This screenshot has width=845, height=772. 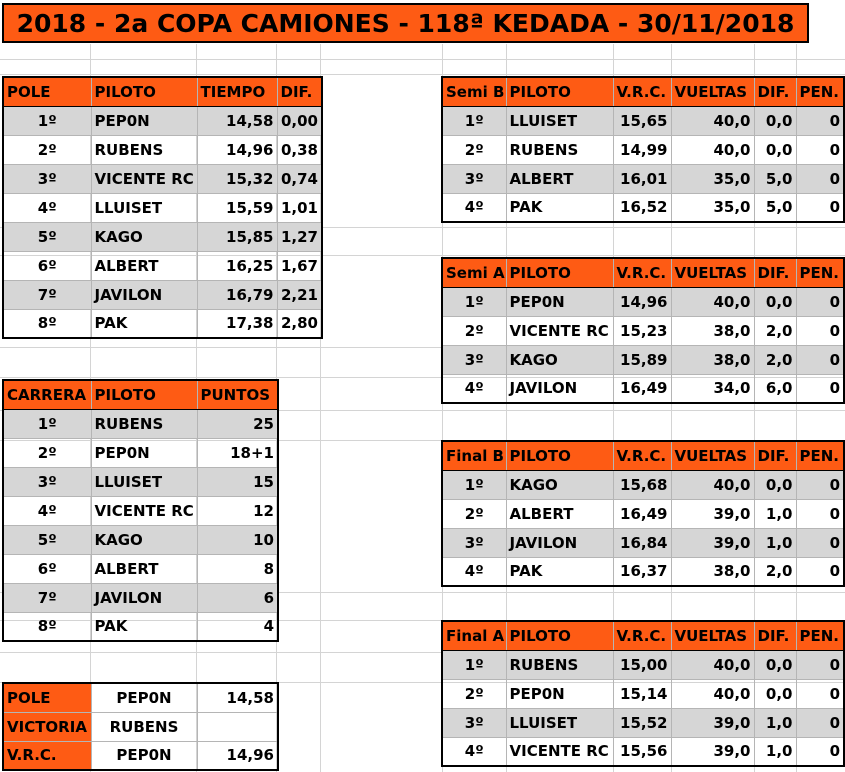 I want to click on summary-value: 14,58, so click(x=237, y=698).